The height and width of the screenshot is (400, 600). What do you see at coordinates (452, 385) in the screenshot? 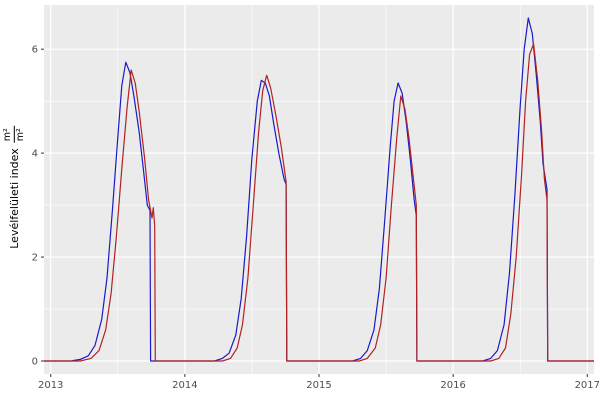
I see `x-tick-label: 2016` at bounding box center [452, 385].